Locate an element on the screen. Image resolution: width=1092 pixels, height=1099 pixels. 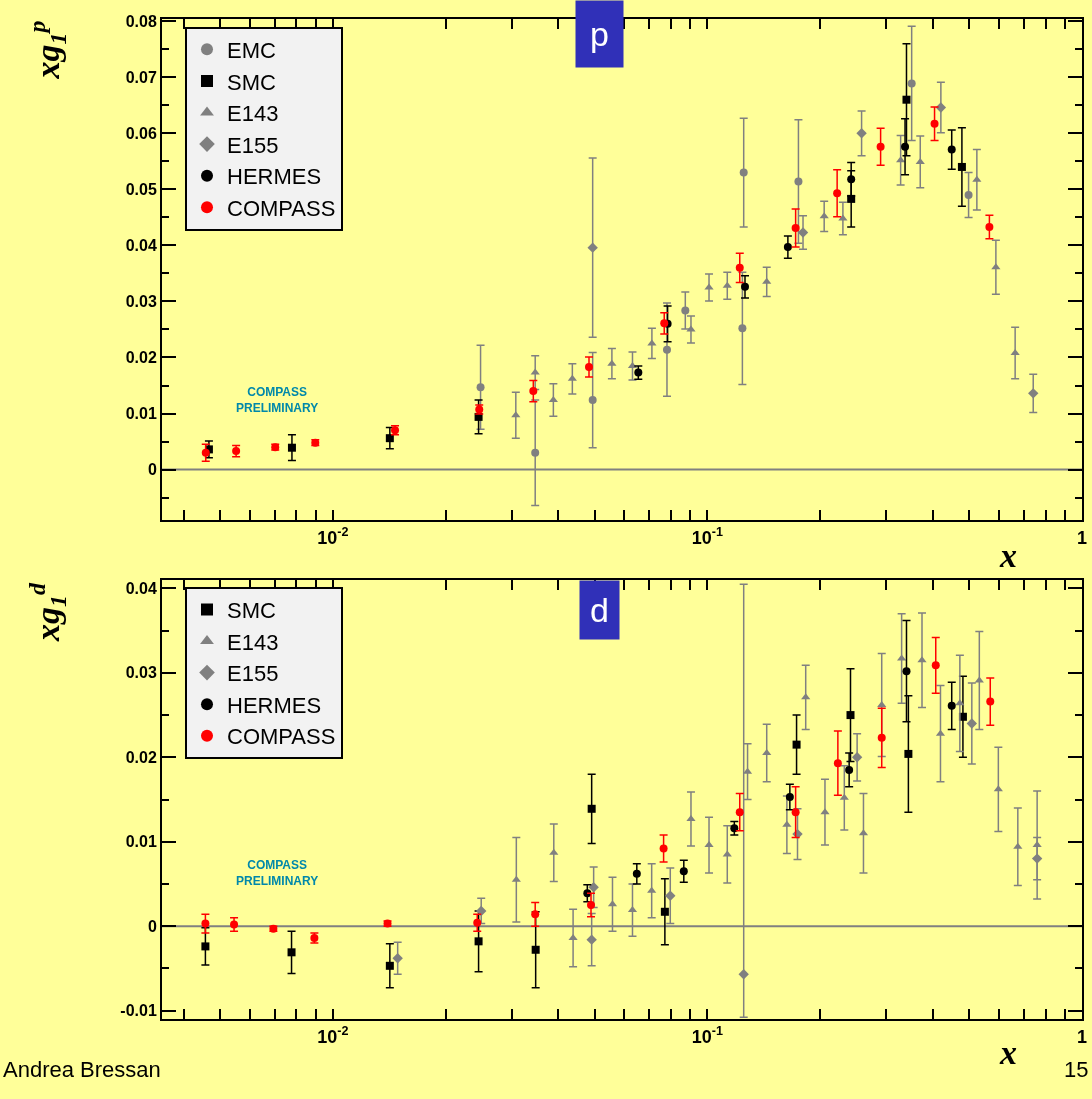
y-tick-label: -0.01 is located at coordinates (138, 1011).